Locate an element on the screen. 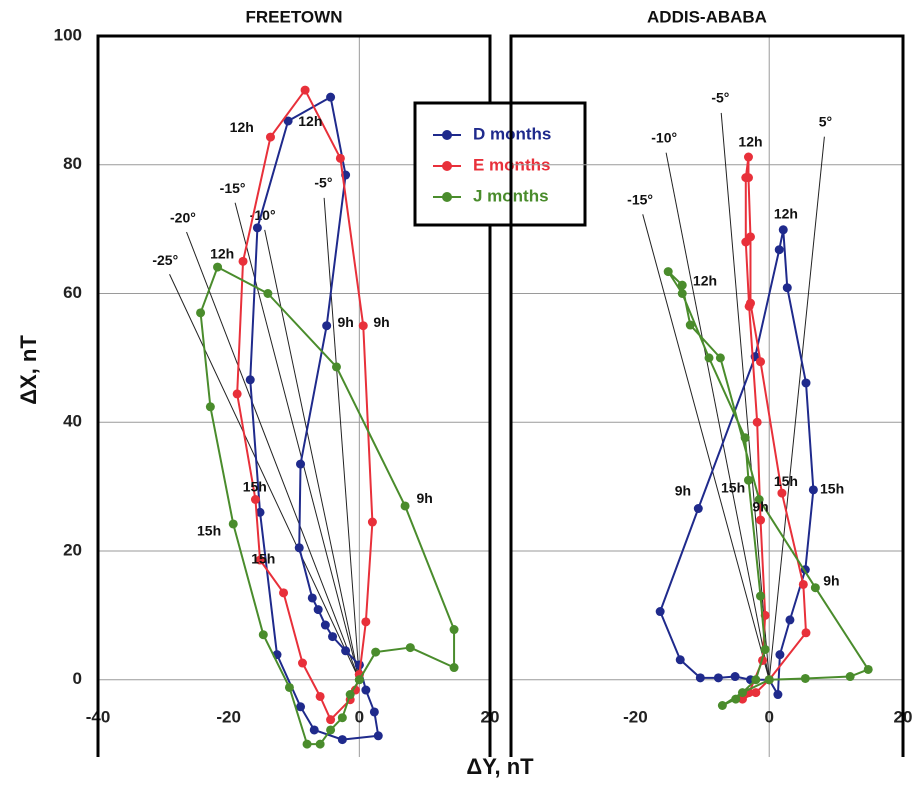 The width and height of the screenshot is (915, 785). y-tick-label: 100 is located at coordinates (68, 34).